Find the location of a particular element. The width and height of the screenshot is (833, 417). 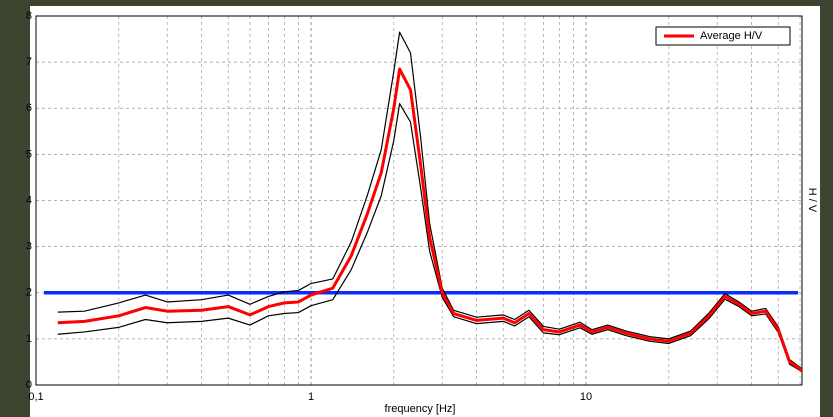

y-tick-label: 2 is located at coordinates (29, 293).